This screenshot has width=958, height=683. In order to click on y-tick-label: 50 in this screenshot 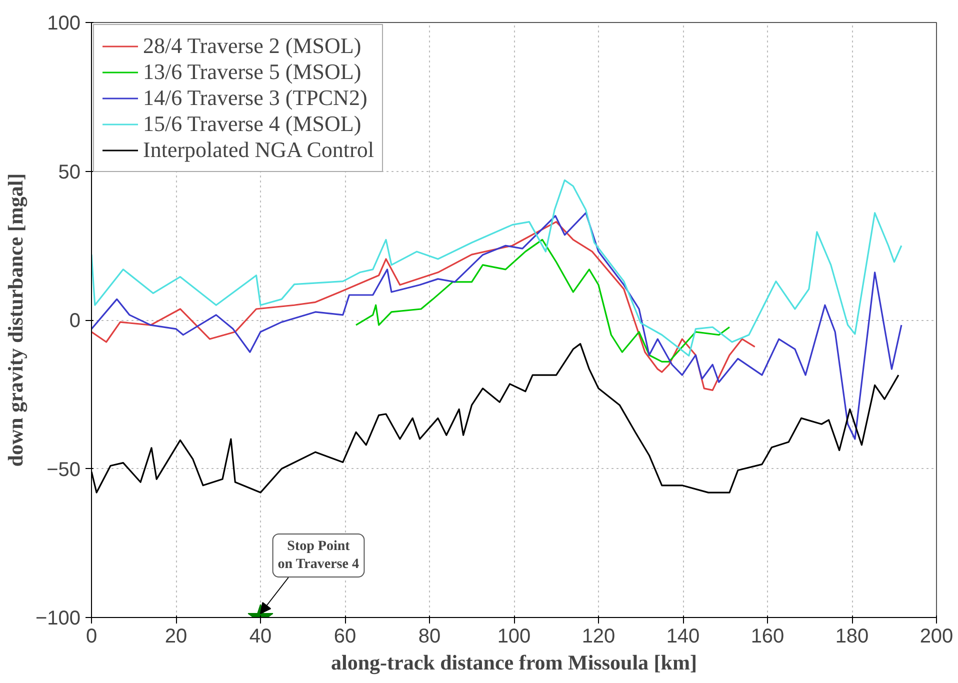, I will do `click(69, 172)`.